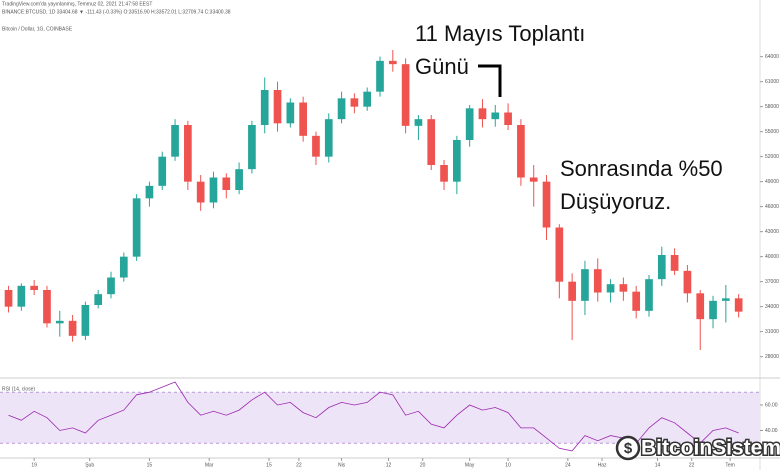 This screenshot has width=780, height=470. Describe the element at coordinates (628, 448) in the screenshot. I see `watermark-icon` at that location.